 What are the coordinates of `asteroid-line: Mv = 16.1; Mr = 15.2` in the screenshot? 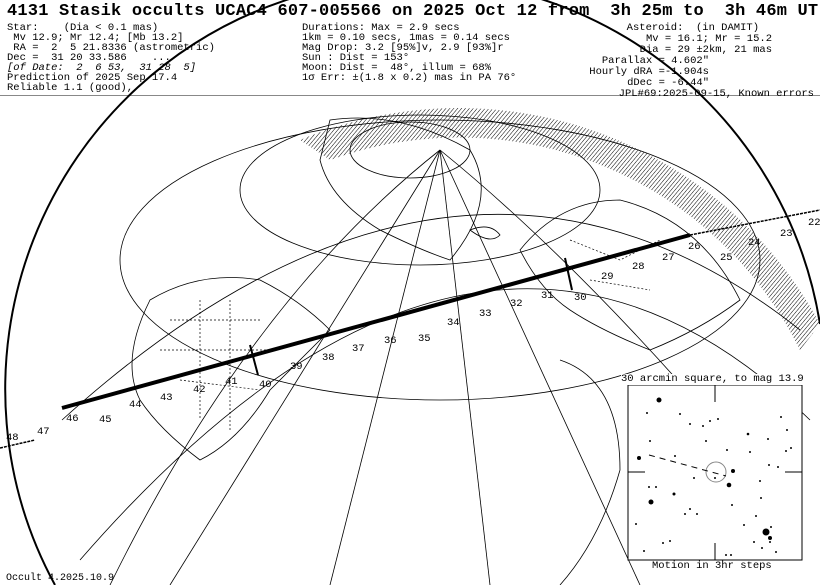 It's located at (708, 39).